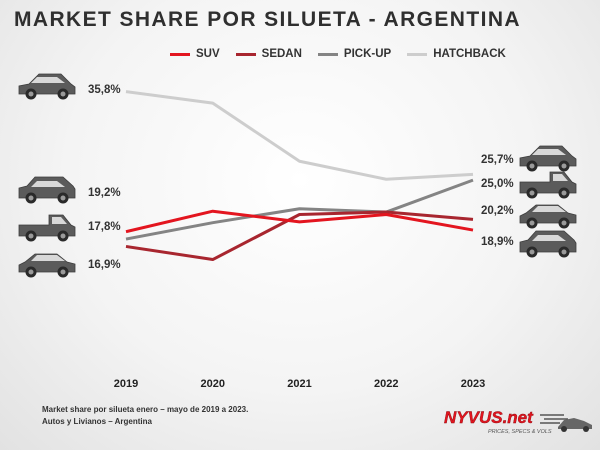  I want to click on value-label-hatchback-start: 35,8%, so click(104, 90).